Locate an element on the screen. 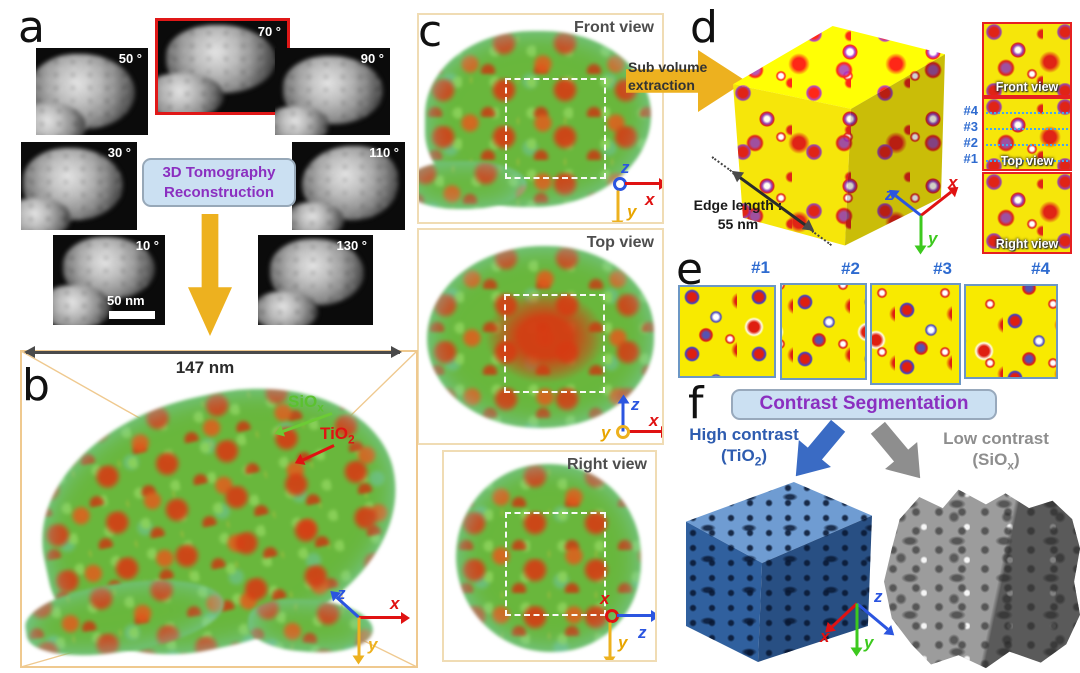  subvolume-extraction-label: Sub volume extraction is located at coordinates (678, 76).